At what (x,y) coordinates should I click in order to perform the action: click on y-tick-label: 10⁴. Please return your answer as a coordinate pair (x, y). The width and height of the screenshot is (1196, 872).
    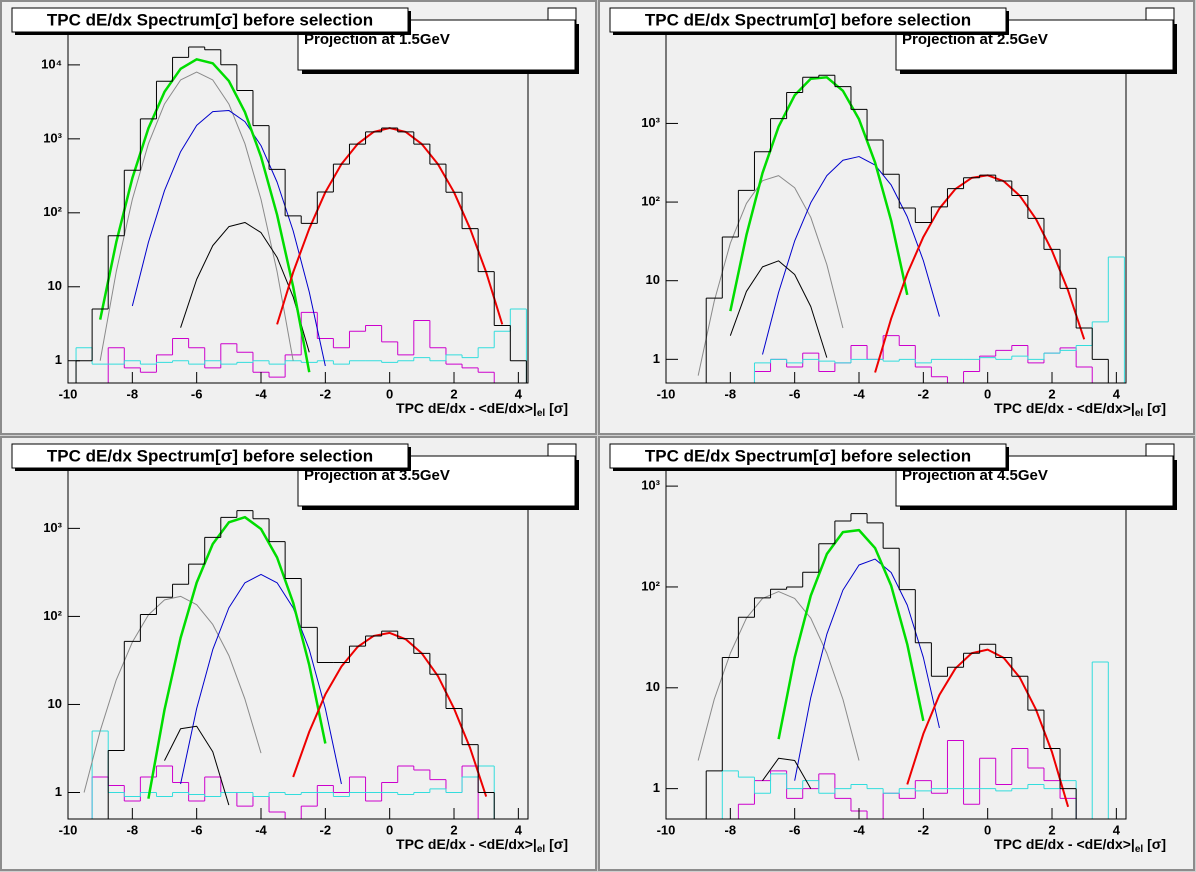
    Looking at the image, I should click on (51, 63).